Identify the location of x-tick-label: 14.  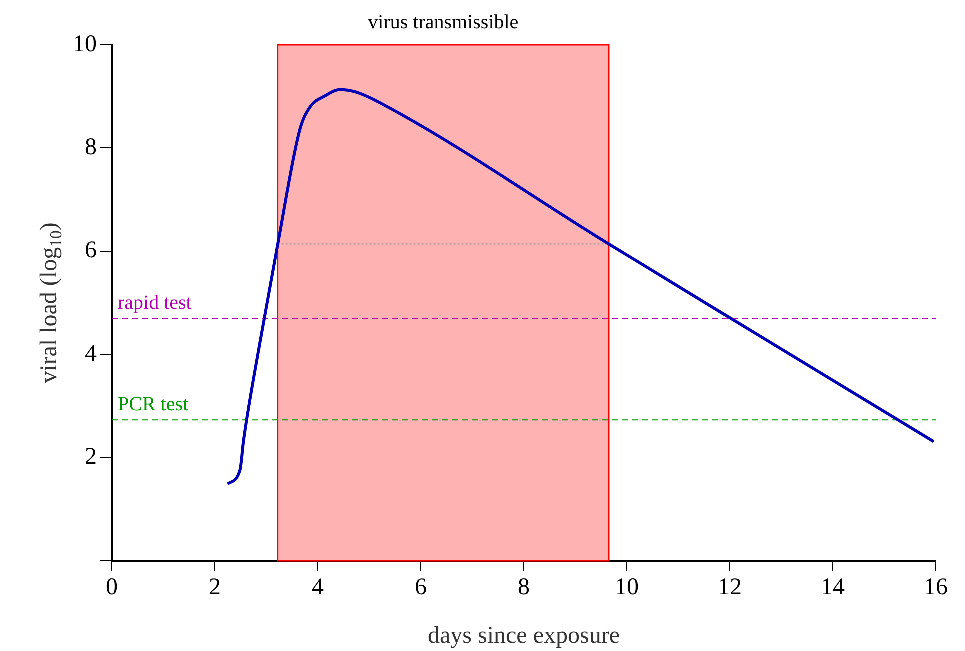
(833, 587).